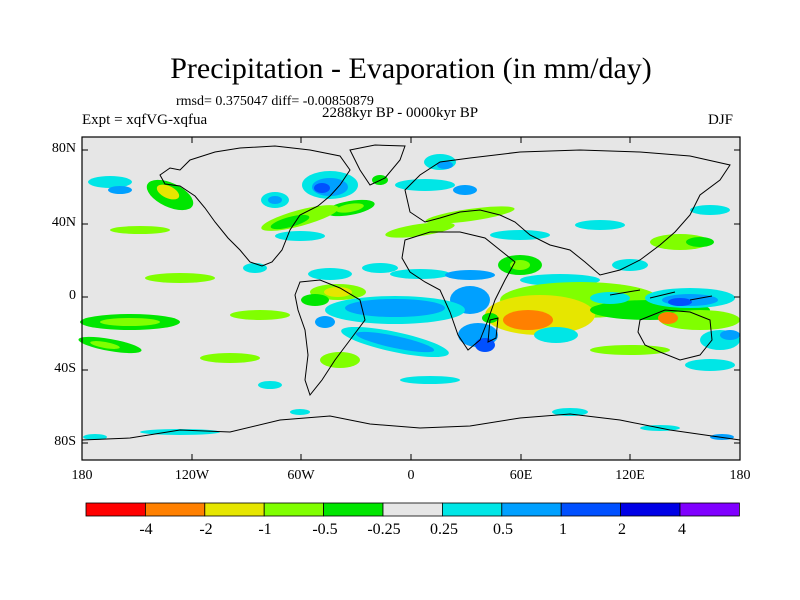  I want to click on colorbar-label: 0.5, so click(503, 529).